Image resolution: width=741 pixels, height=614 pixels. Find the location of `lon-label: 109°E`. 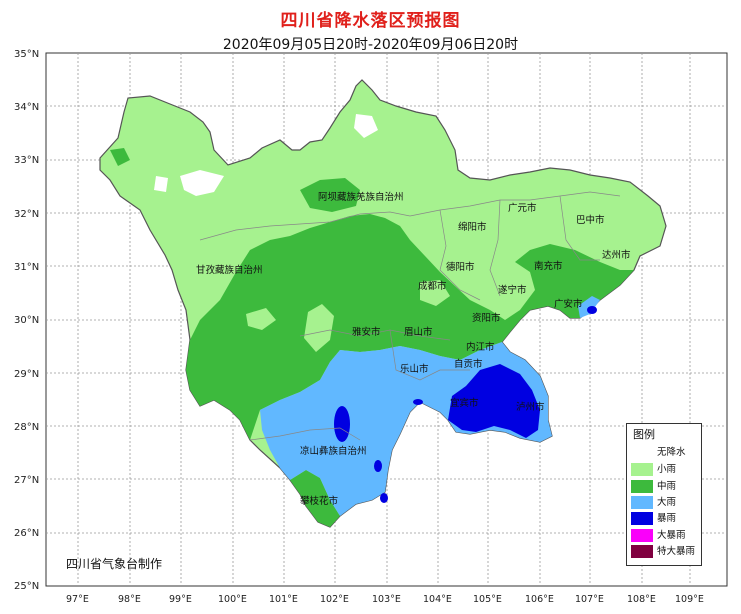

lon-label: 109°E is located at coordinates (689, 599).